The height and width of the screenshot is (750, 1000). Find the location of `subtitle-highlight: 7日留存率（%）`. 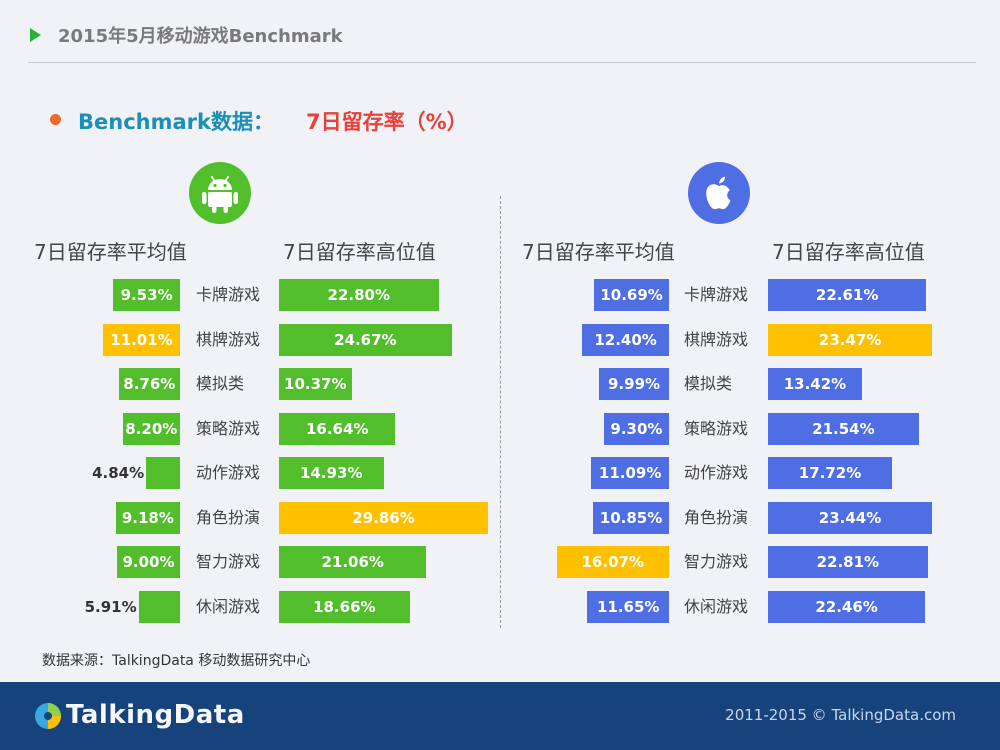

subtitle-highlight: 7日留存率（%） is located at coordinates (387, 122).